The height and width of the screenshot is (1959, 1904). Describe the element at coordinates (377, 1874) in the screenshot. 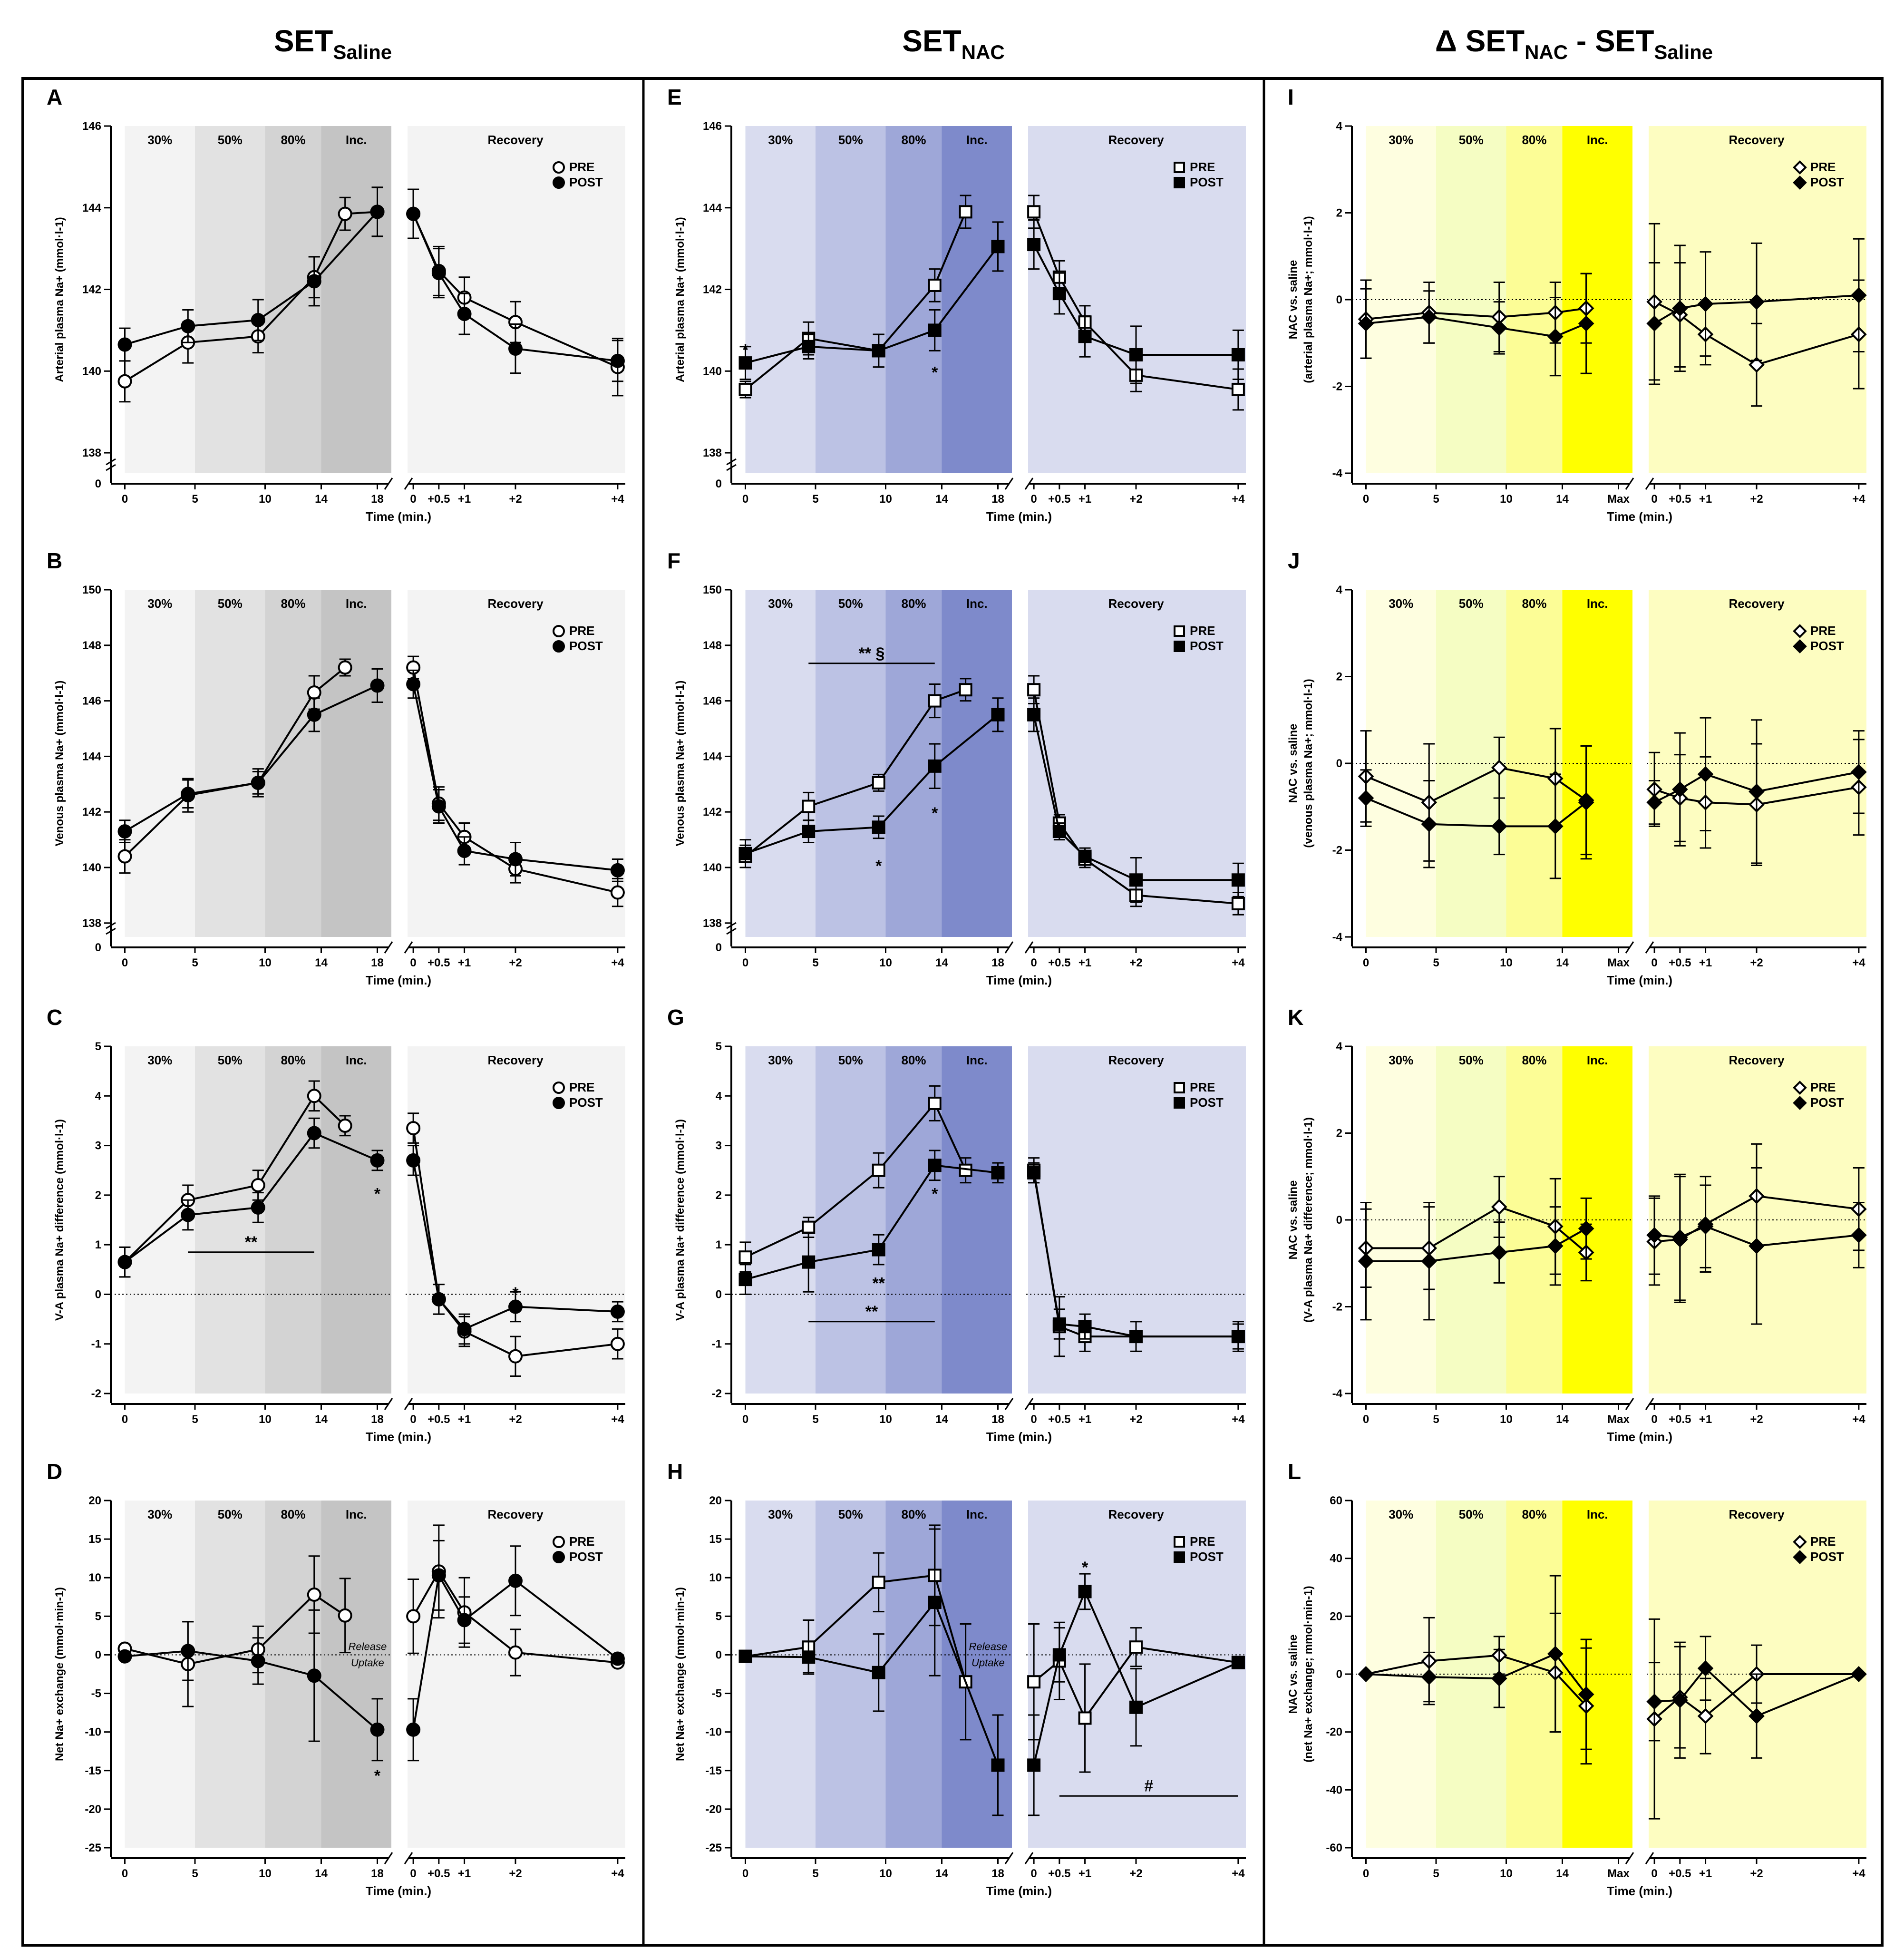

I see `x-tick-label: 18` at that location.